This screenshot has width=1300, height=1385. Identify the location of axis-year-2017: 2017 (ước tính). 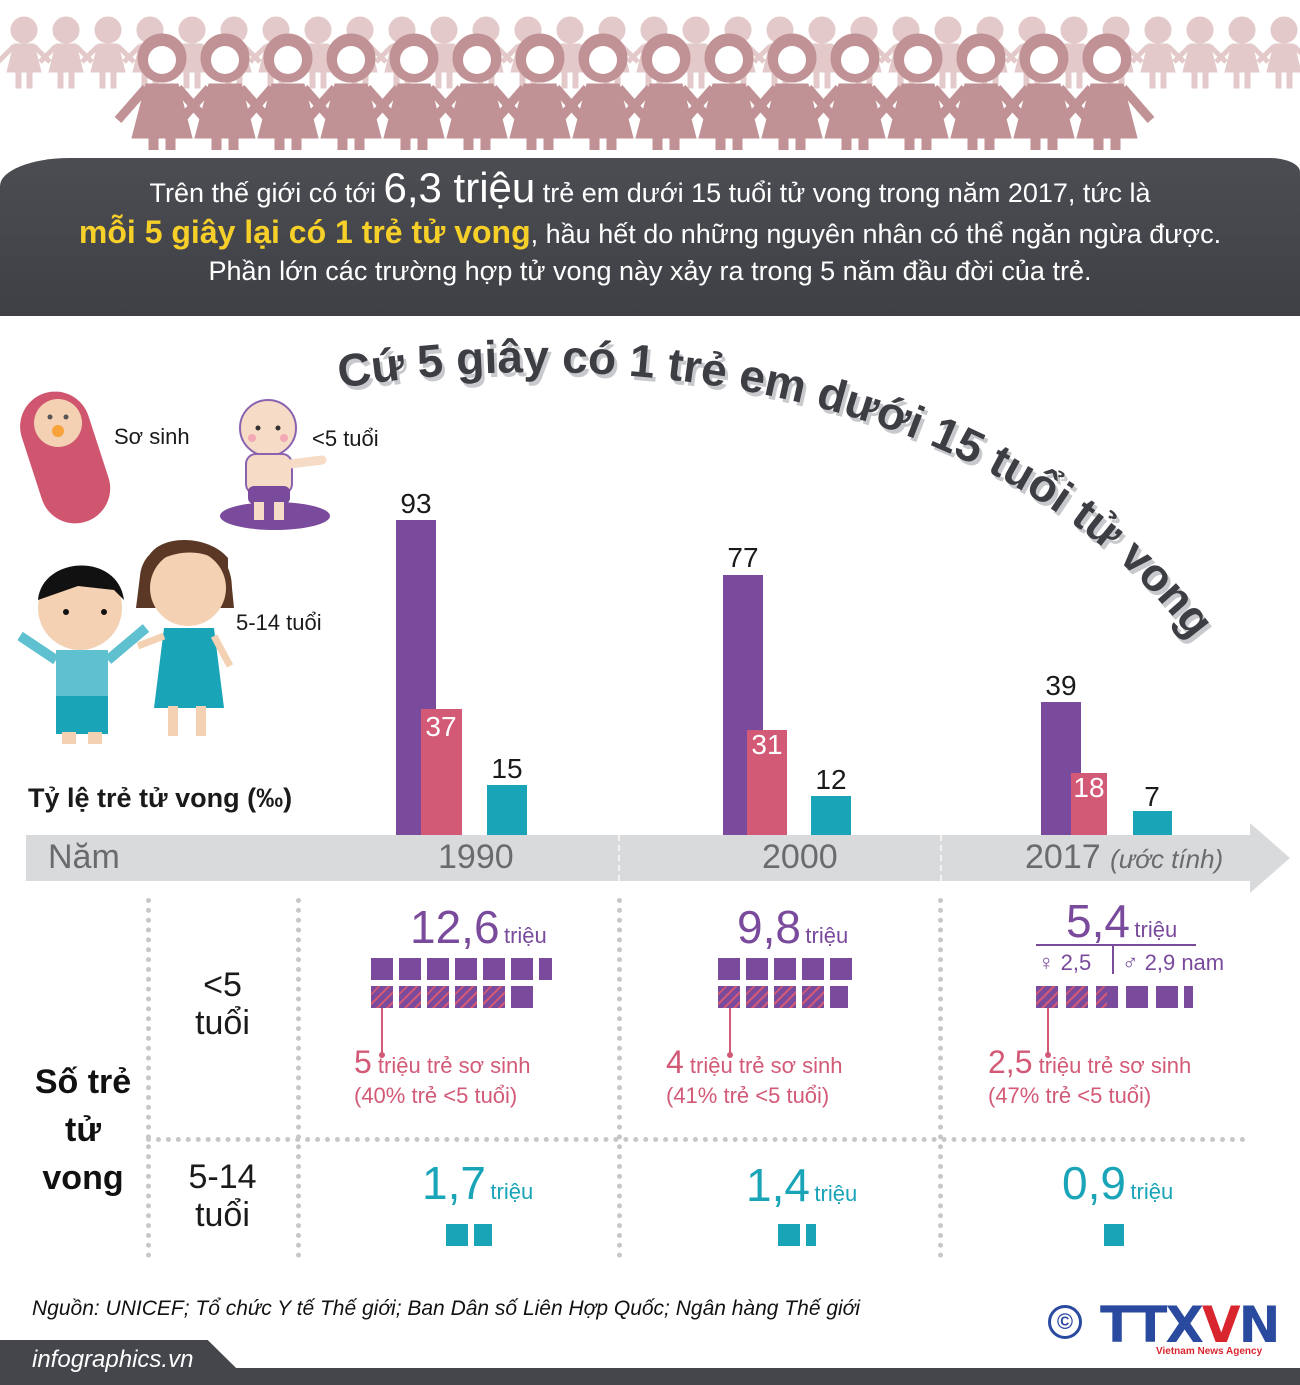
(1124, 857).